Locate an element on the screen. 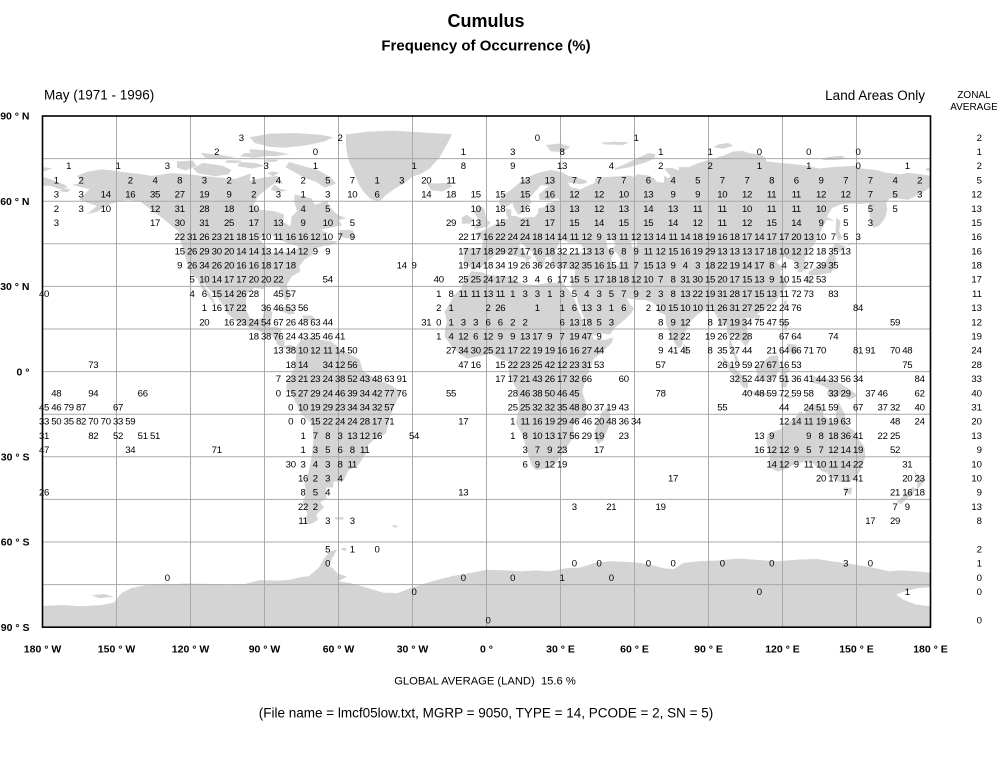 The width and height of the screenshot is (997, 765). svg-text: 43 is located at coordinates (365, 379).